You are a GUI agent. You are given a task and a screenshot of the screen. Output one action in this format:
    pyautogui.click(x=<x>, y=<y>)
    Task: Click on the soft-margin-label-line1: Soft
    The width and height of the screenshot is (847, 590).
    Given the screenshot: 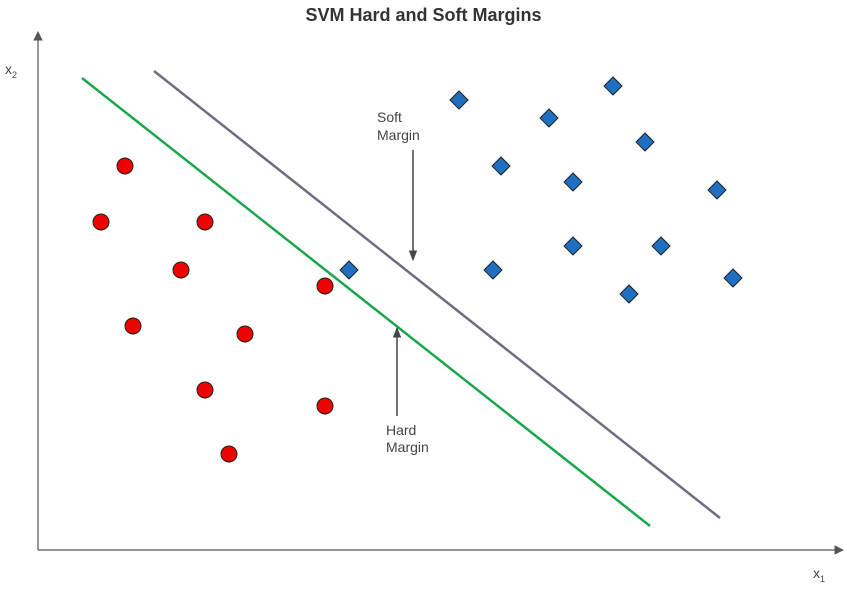 What is the action you would take?
    pyautogui.click(x=389, y=117)
    